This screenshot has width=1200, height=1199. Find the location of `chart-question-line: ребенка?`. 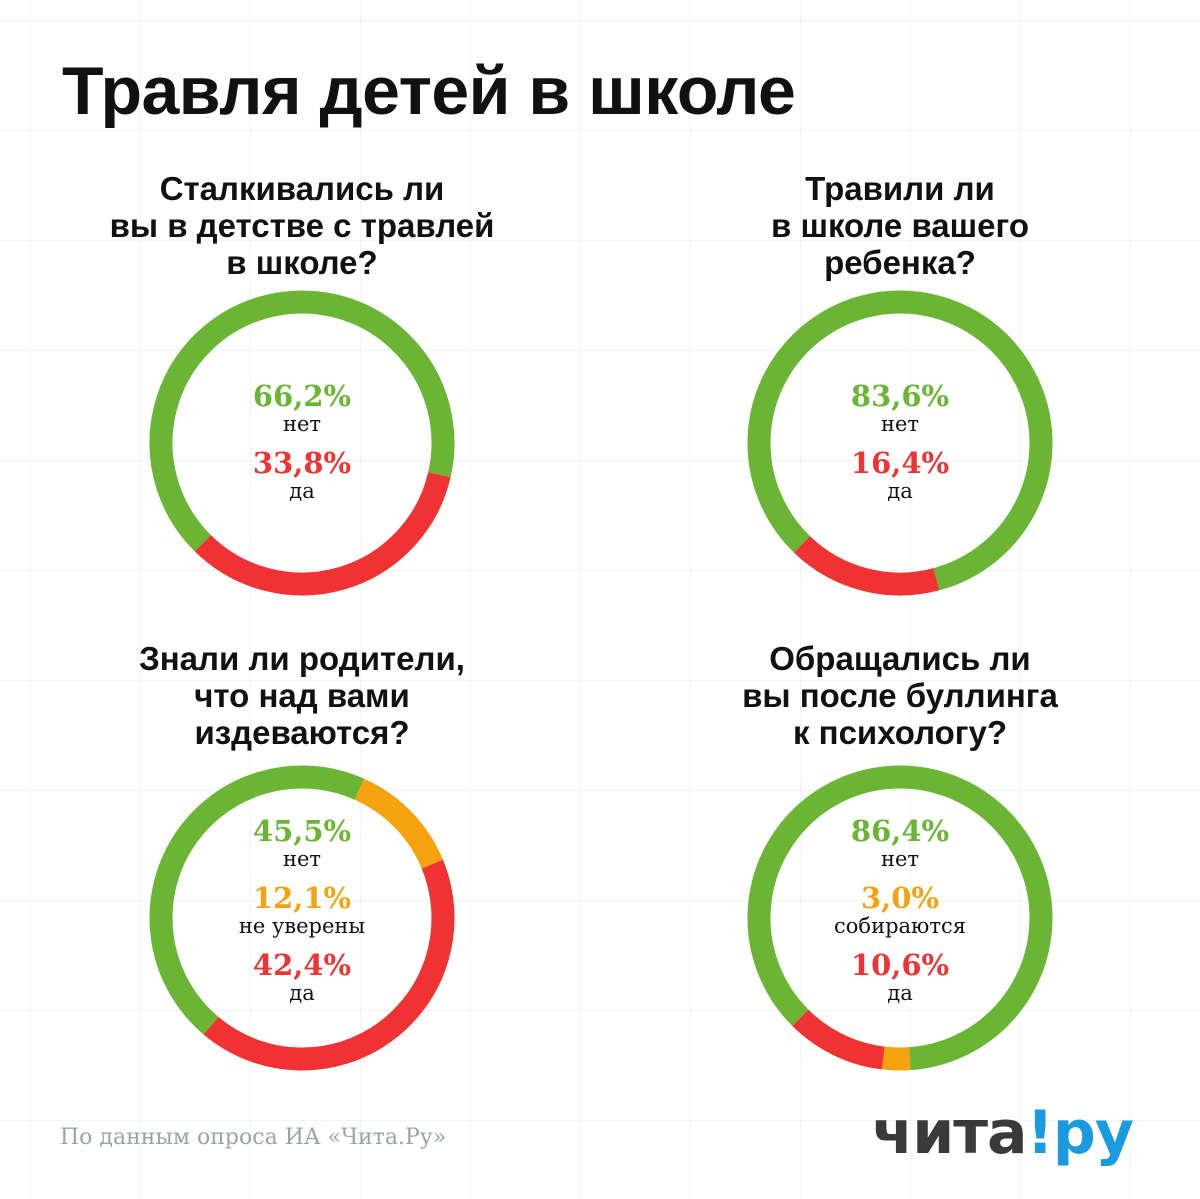

chart-question-line: ребенка? is located at coordinates (900, 262).